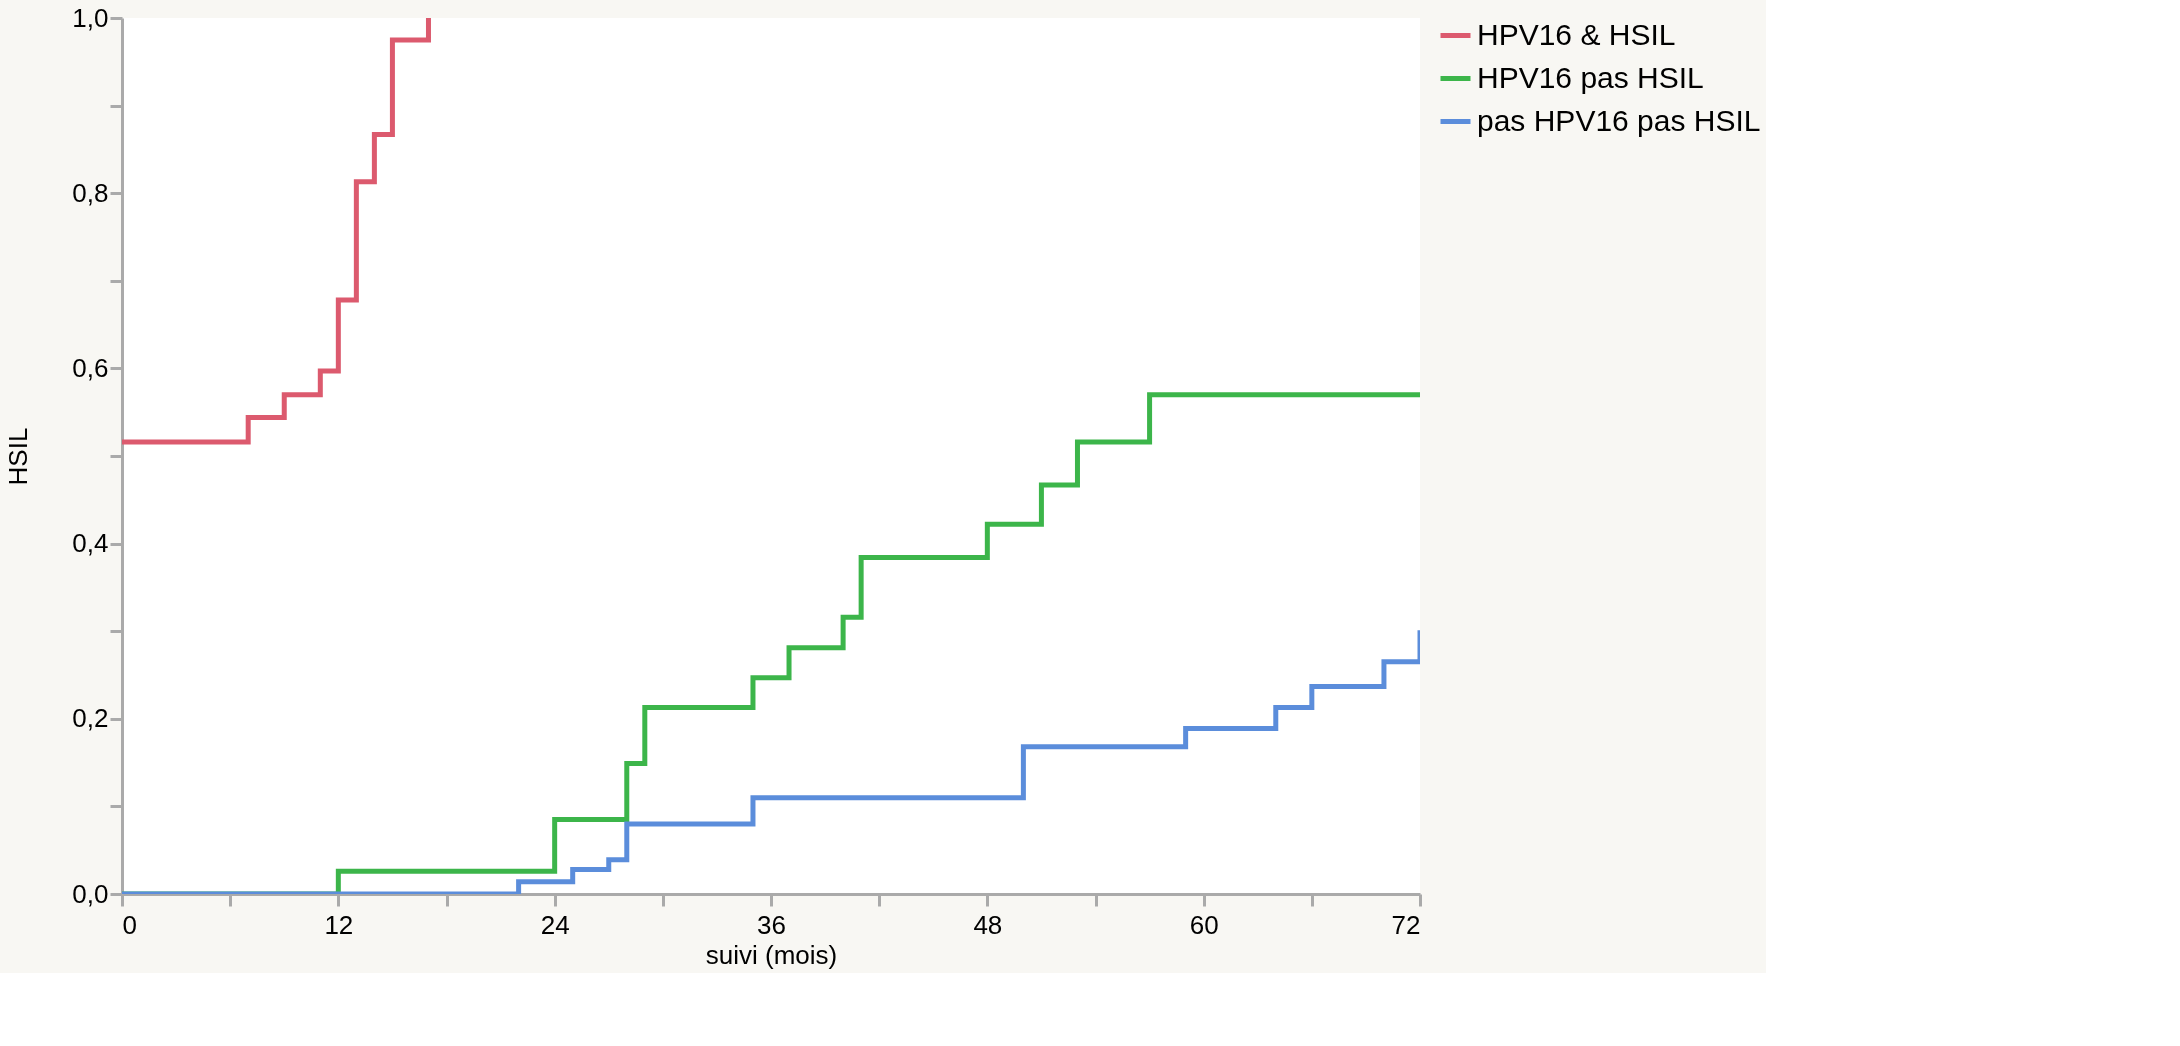 This screenshot has height=1046, width=2180. Describe the element at coordinates (90, 718) in the screenshot. I see `y-tick-label: 0,2` at that location.